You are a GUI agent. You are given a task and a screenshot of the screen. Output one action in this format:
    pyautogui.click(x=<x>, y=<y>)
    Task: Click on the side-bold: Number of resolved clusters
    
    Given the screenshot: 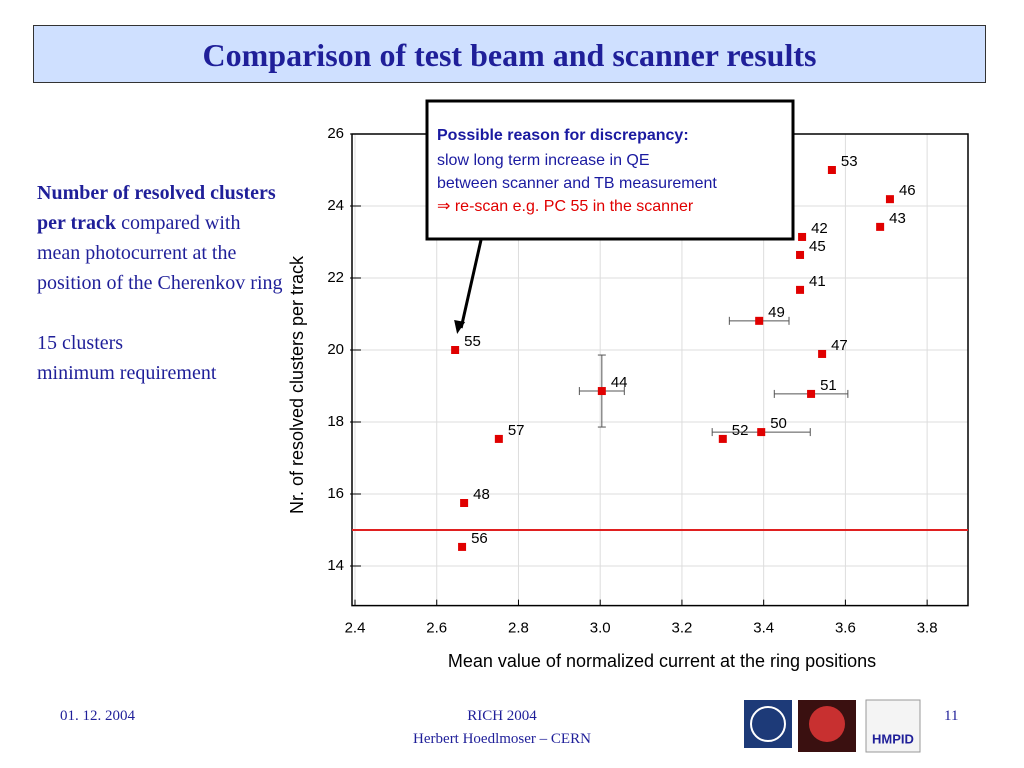 What is the action you would take?
    pyautogui.click(x=156, y=193)
    